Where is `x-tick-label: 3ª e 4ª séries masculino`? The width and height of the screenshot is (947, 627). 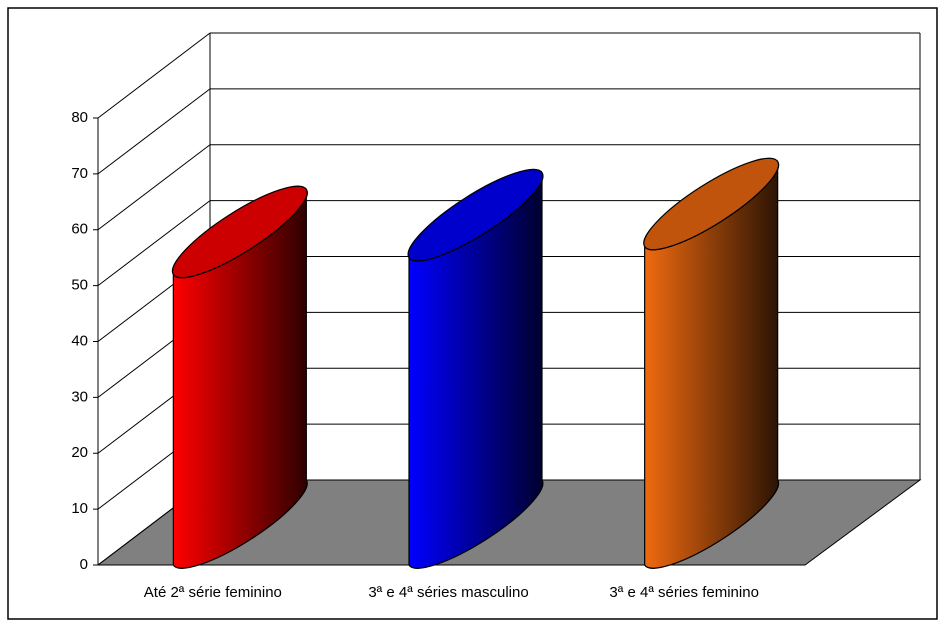
x-tick-label: 3ª e 4ª séries masculino is located at coordinates (448, 592).